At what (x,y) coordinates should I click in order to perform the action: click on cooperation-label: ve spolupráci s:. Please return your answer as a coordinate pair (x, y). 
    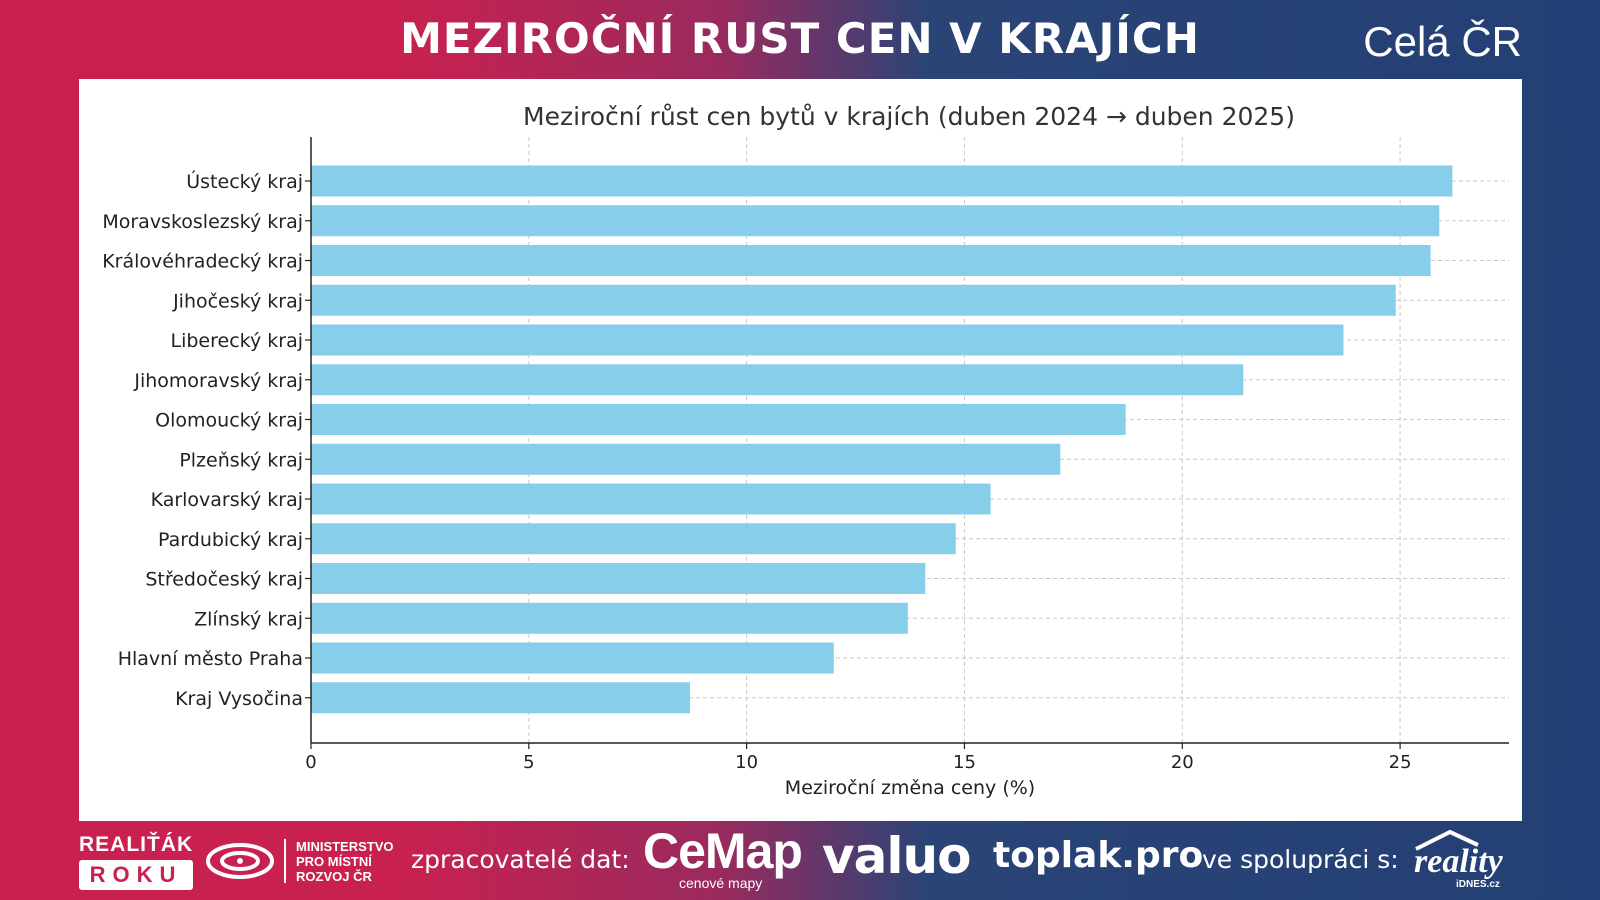
    Looking at the image, I should click on (1300, 859).